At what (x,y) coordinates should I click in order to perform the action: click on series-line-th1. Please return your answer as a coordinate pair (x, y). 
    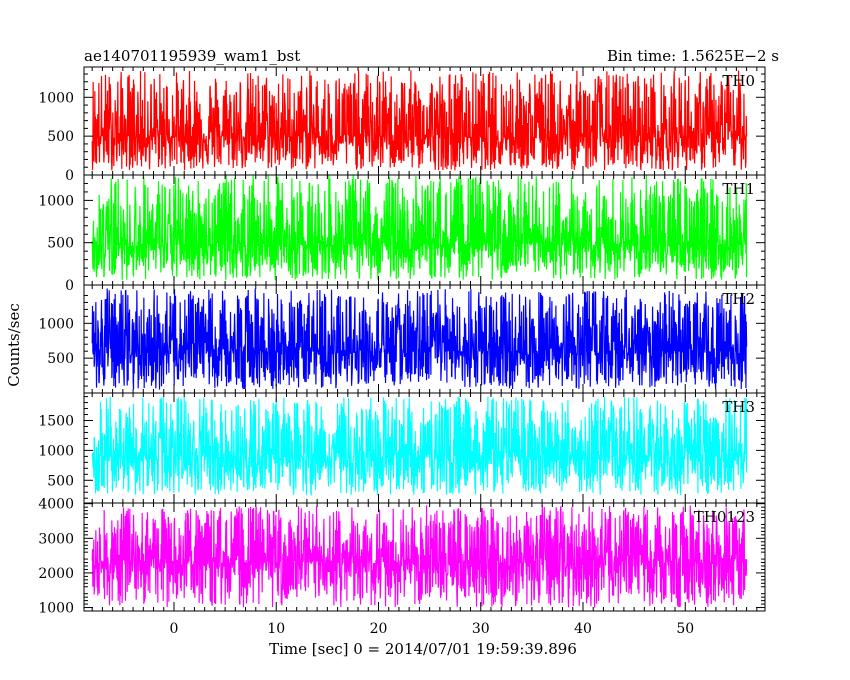
    Looking at the image, I should click on (419, 227).